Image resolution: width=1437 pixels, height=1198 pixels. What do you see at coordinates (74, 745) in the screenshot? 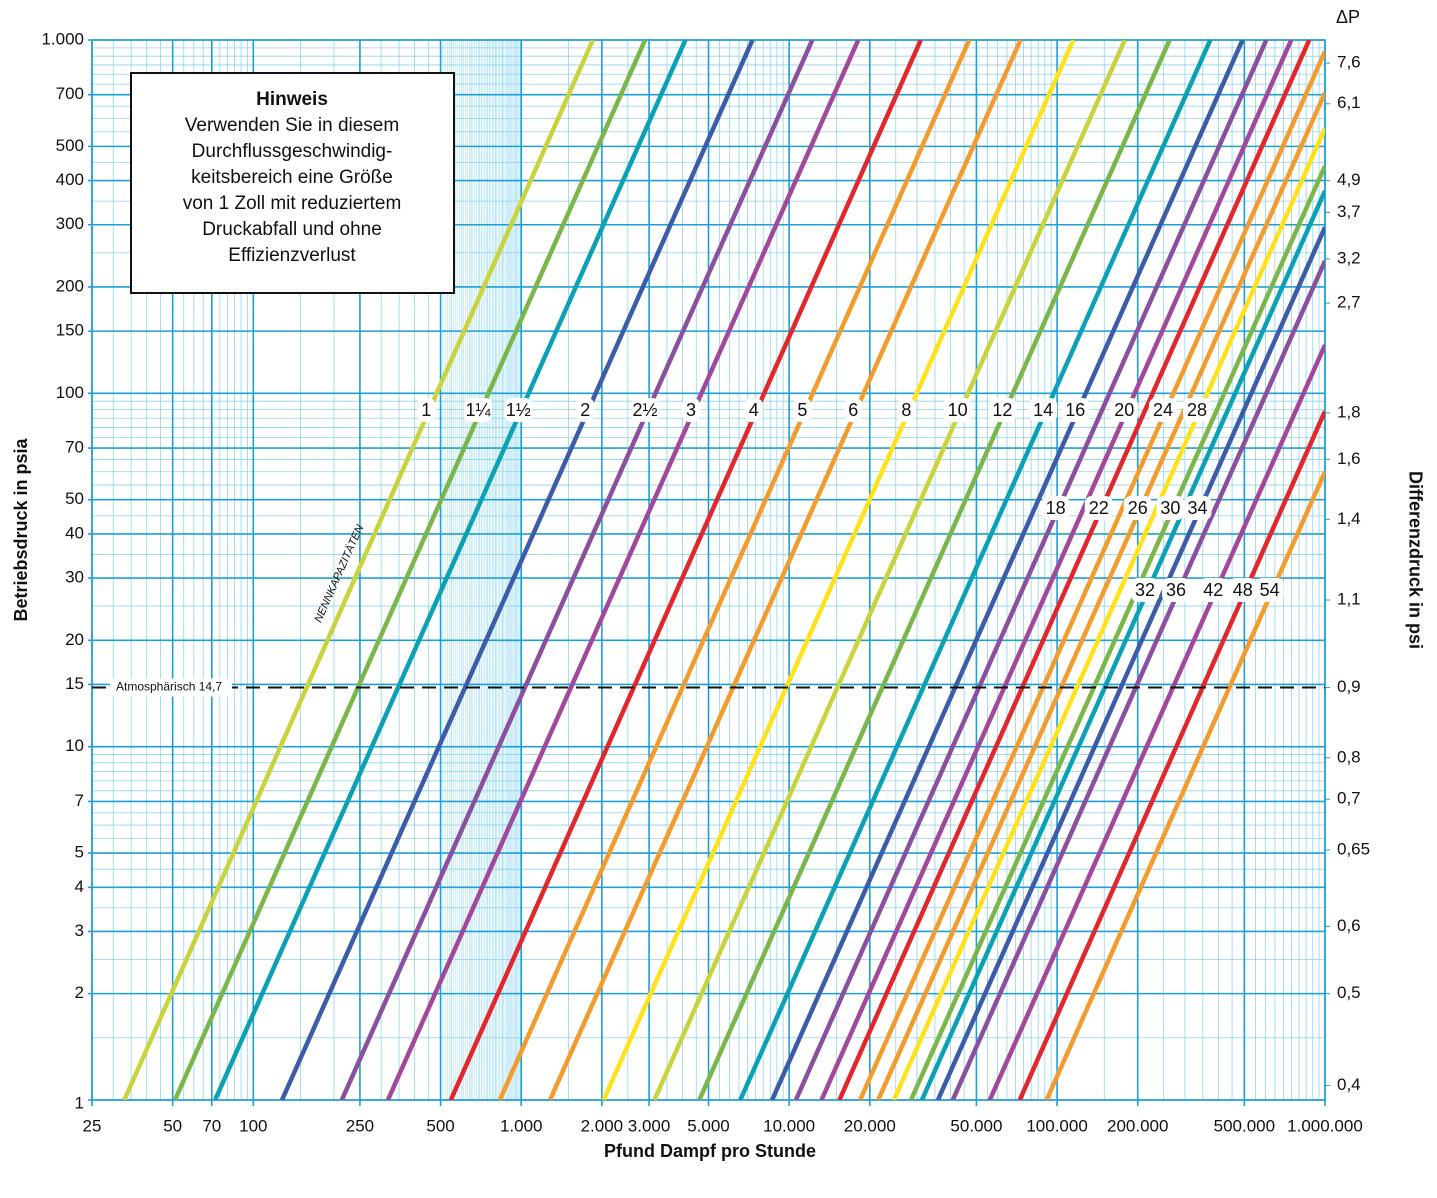
I see `y-tick-label: 10` at bounding box center [74, 745].